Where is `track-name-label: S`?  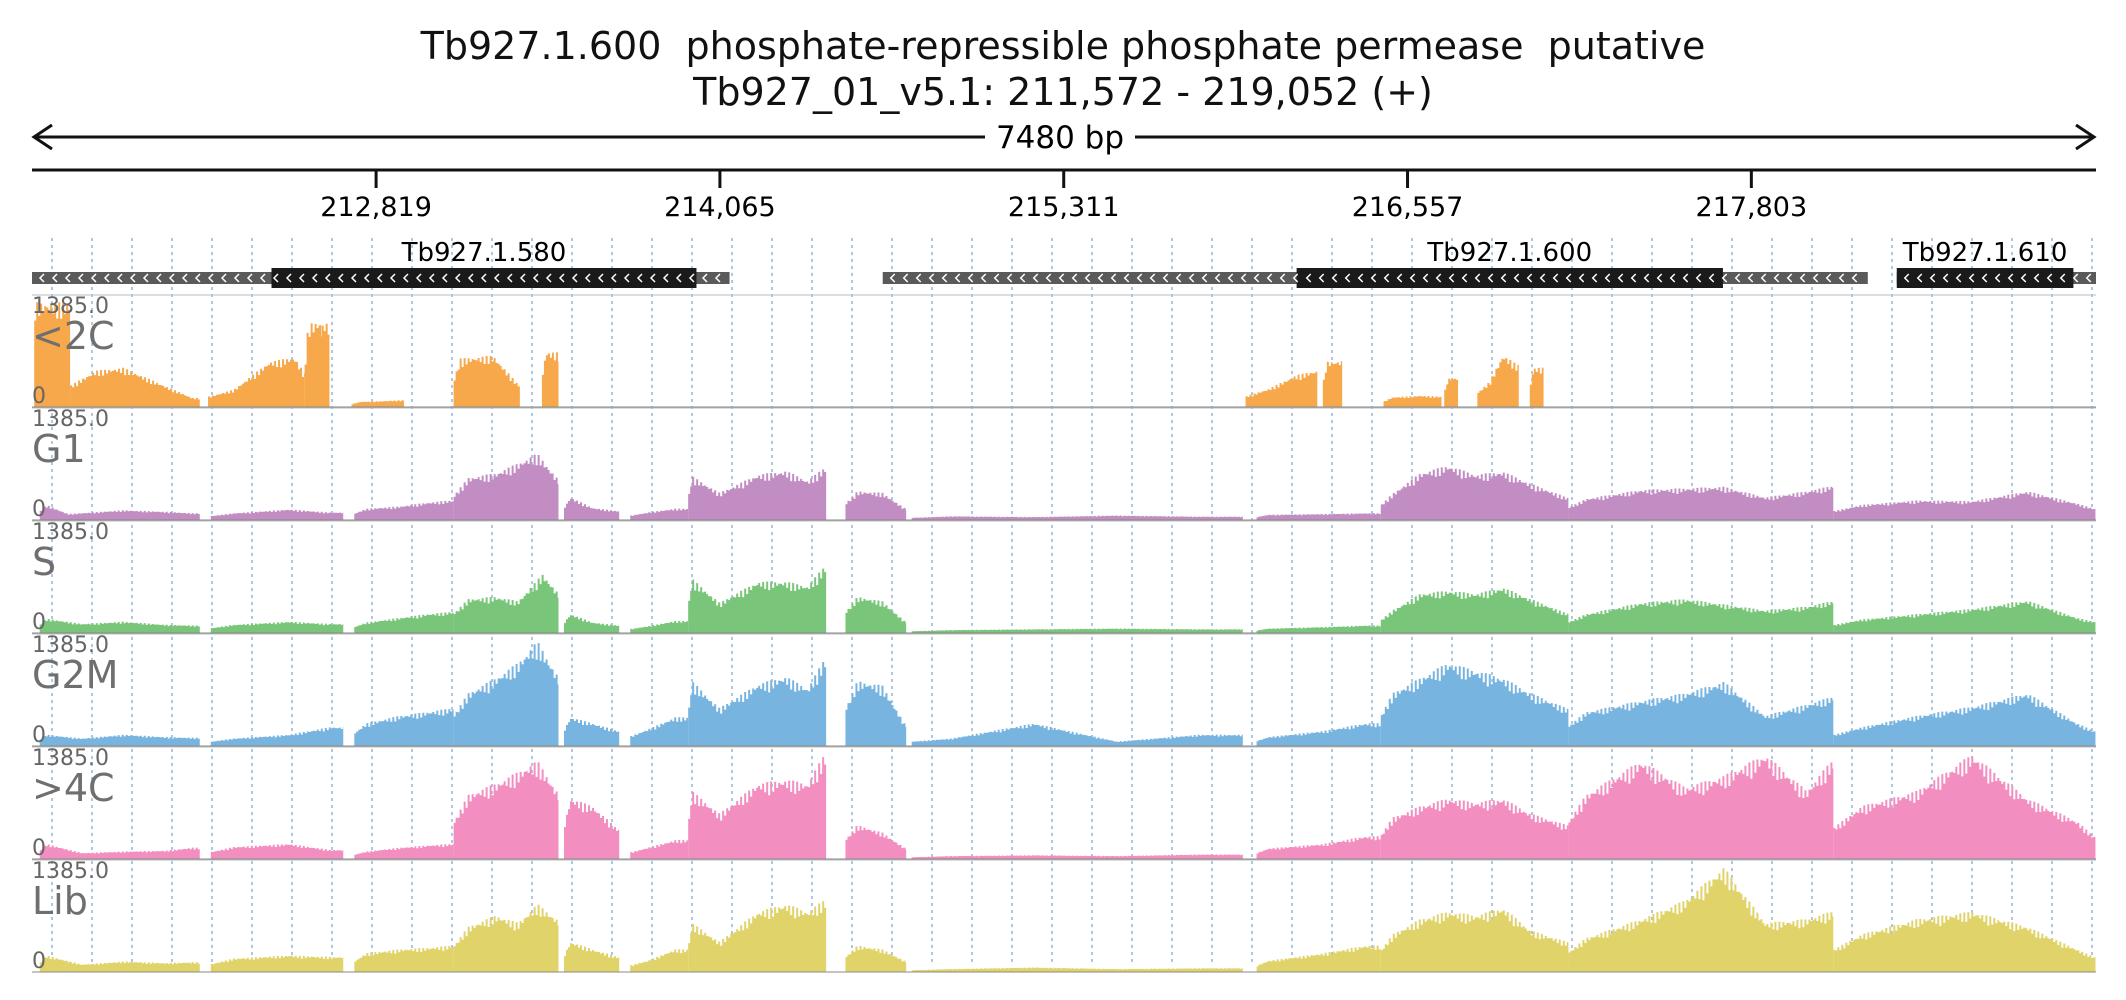
track-name-label: S is located at coordinates (44, 562).